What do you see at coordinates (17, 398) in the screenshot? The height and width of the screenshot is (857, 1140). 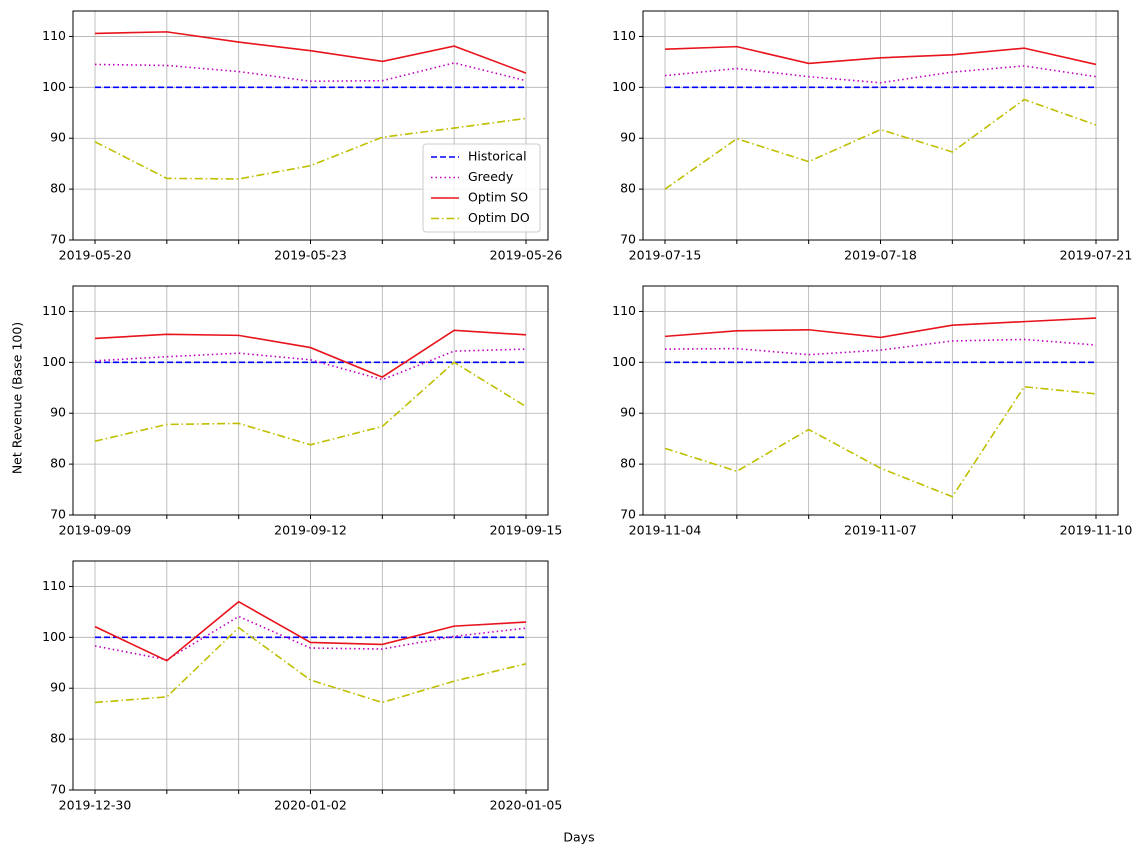 I see `y-axis-label: Net Revenue (Base 100)` at bounding box center [17, 398].